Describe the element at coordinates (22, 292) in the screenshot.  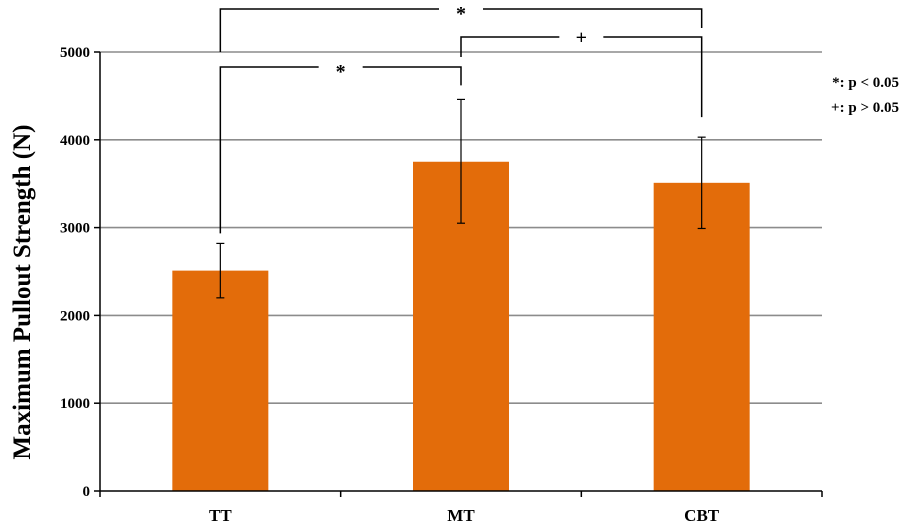
I see `y-axis-label: Maximum Pullout Strength (N)` at that location.